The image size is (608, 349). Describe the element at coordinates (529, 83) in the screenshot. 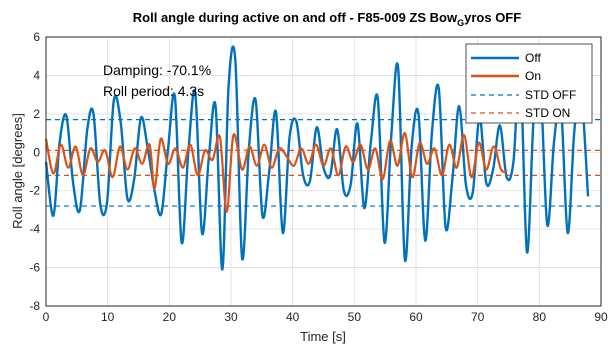

I see `legend: Off On STD OFF STD ON` at that location.